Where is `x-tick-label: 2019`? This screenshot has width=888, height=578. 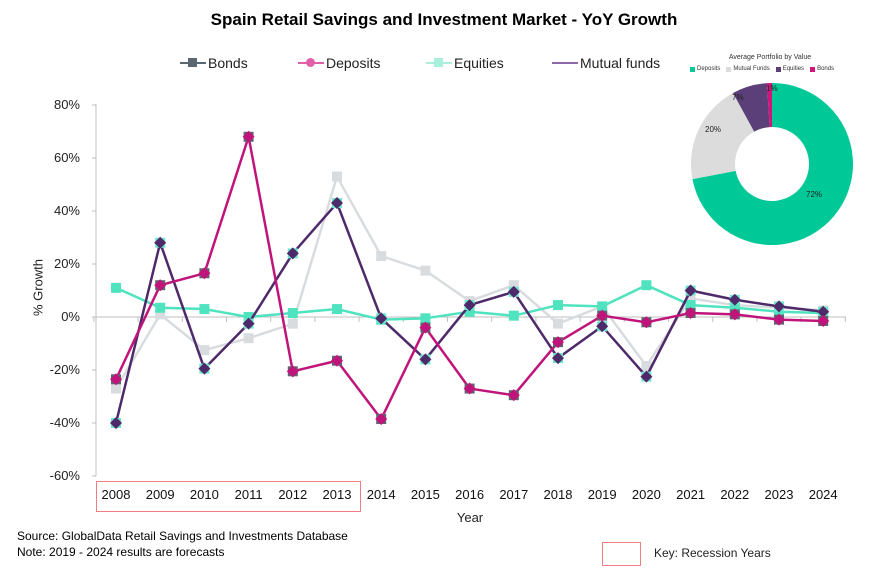 x-tick-label: 2019 is located at coordinates (602, 494).